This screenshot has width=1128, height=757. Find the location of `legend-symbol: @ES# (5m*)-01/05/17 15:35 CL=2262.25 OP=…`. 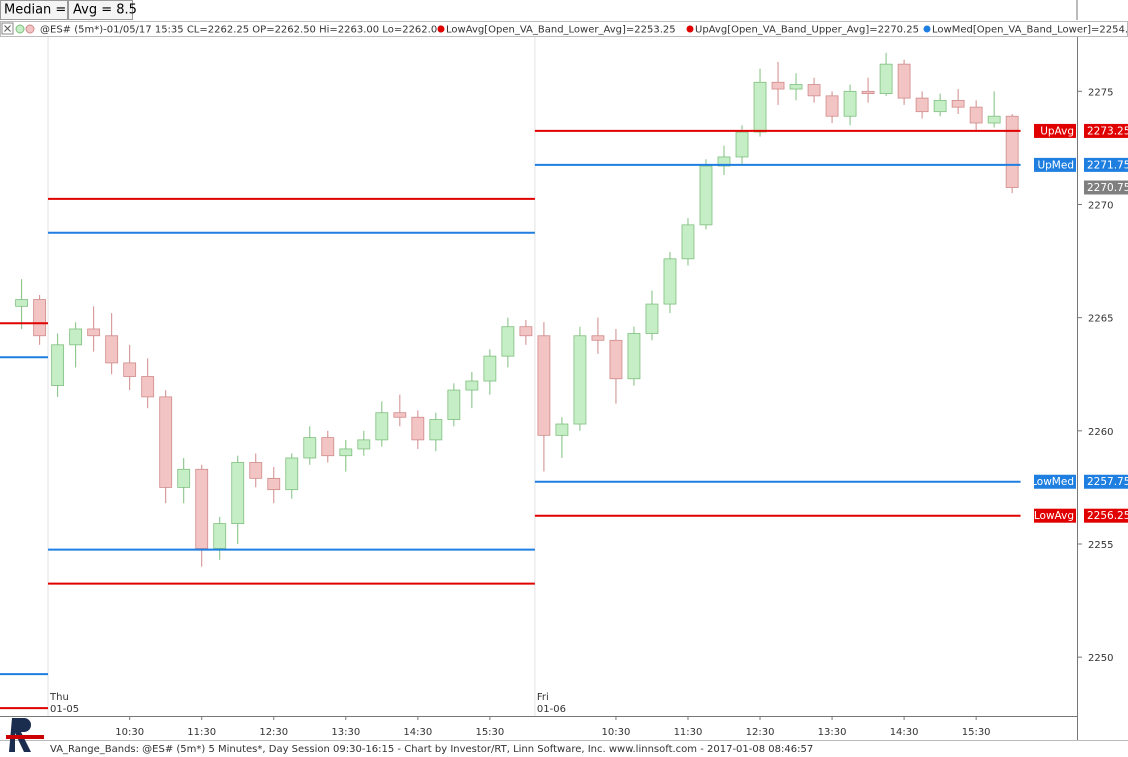

legend-symbol: @ES# (5m*)-01/05/17 15:35 CL=2262.25 OP=… is located at coordinates (242, 30).